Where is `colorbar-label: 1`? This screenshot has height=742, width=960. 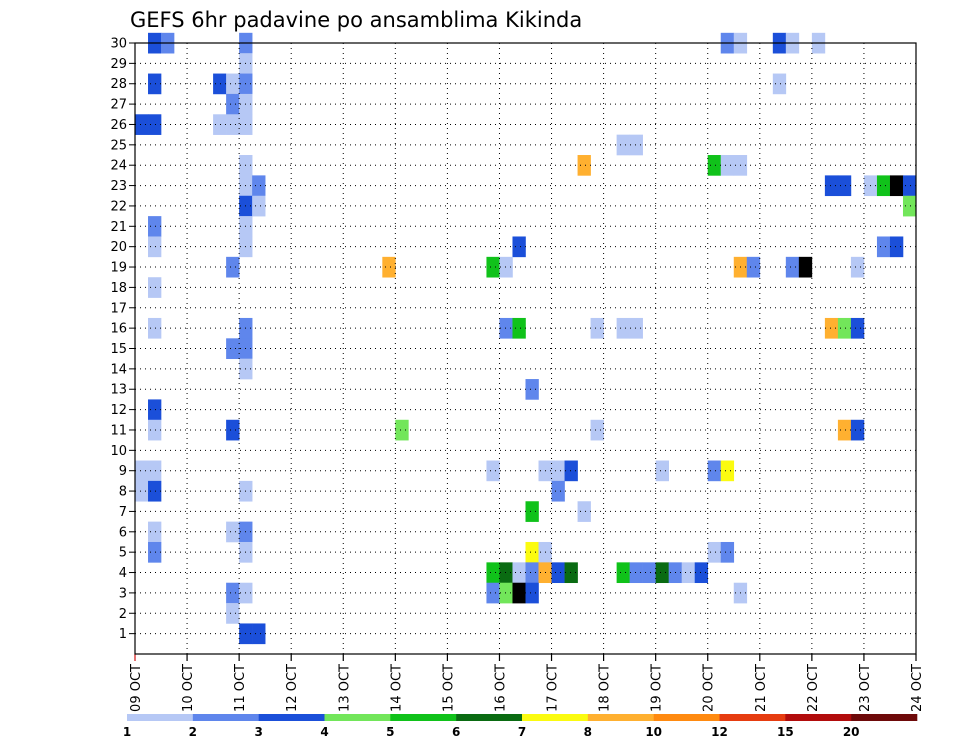 colorbar-label: 1 is located at coordinates (127, 732).